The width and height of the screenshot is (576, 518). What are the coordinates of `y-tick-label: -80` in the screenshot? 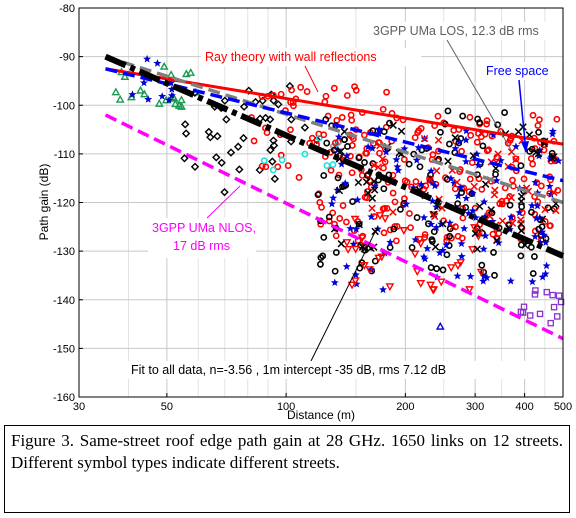 It's located at (67, 9).